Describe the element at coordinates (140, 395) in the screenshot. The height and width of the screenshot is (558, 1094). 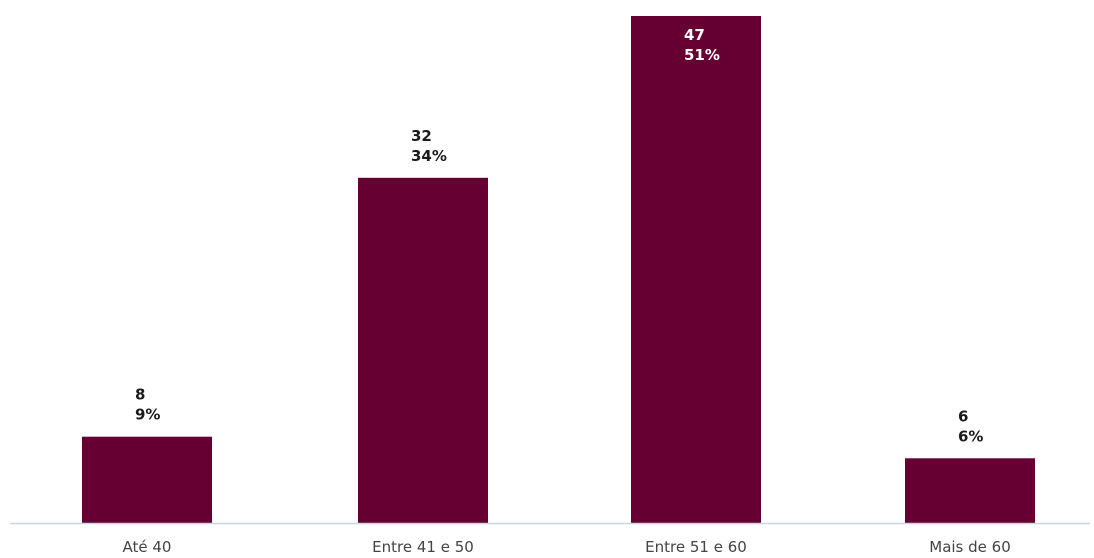
I see `bar-value-label-0: 8` at that location.